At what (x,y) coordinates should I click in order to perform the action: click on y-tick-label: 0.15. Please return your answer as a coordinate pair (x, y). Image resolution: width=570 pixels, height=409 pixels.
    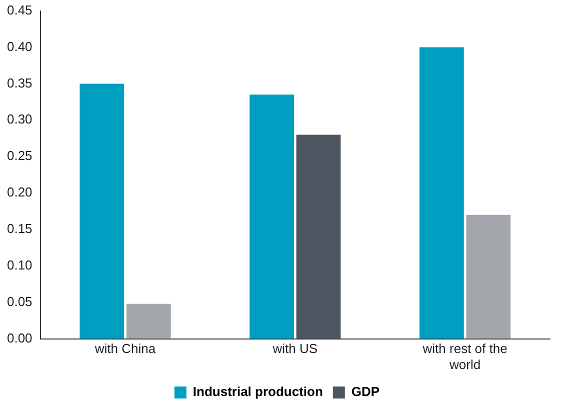
    Looking at the image, I should click on (19, 228).